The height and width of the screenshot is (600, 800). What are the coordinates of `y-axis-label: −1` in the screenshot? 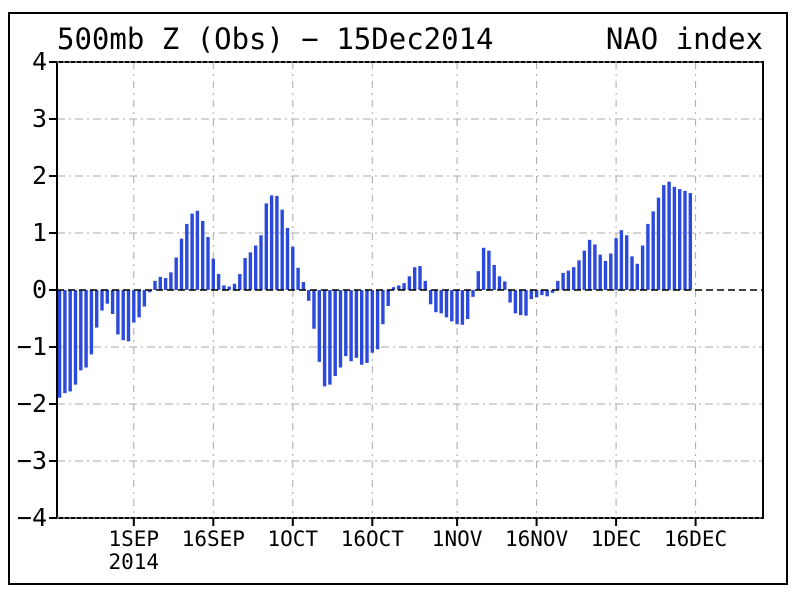 It's located at (31, 346).